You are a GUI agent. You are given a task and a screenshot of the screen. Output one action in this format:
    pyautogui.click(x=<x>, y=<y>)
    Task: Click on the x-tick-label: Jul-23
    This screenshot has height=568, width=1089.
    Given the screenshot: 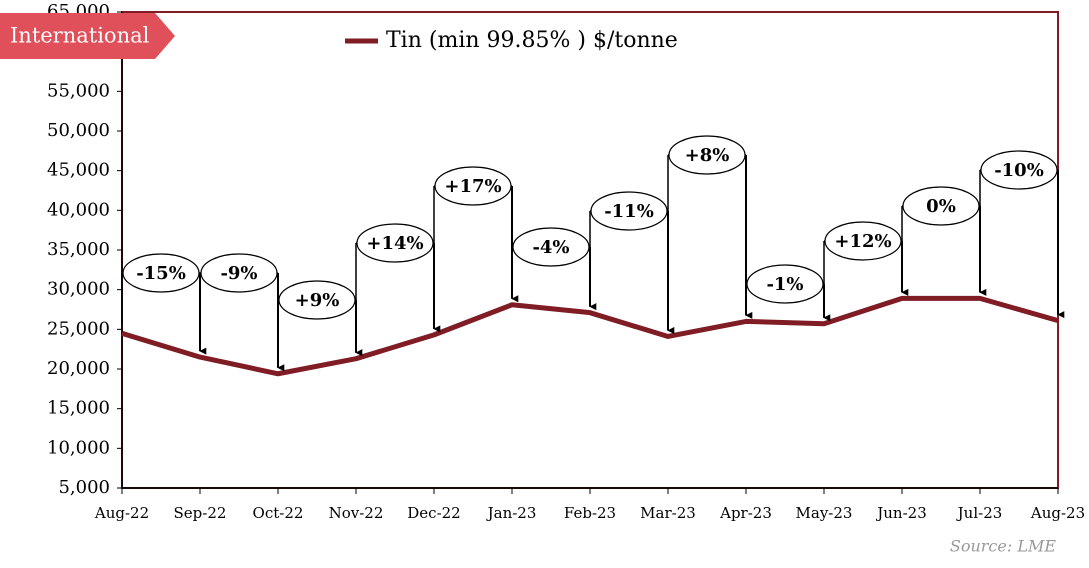 What is the action you would take?
    pyautogui.click(x=979, y=513)
    